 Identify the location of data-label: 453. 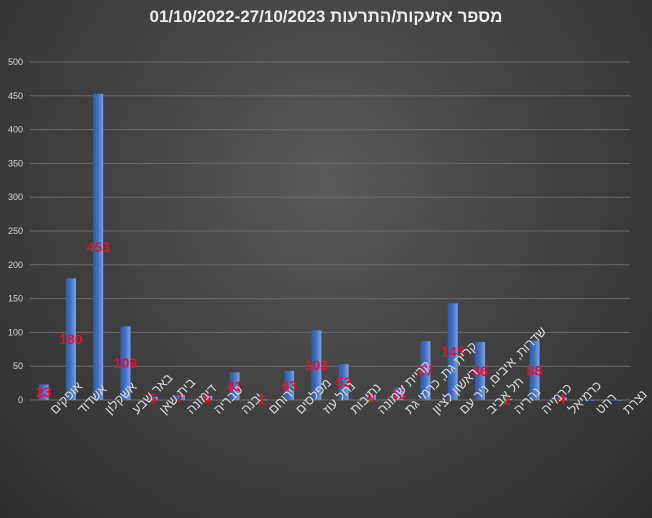
(99, 247).